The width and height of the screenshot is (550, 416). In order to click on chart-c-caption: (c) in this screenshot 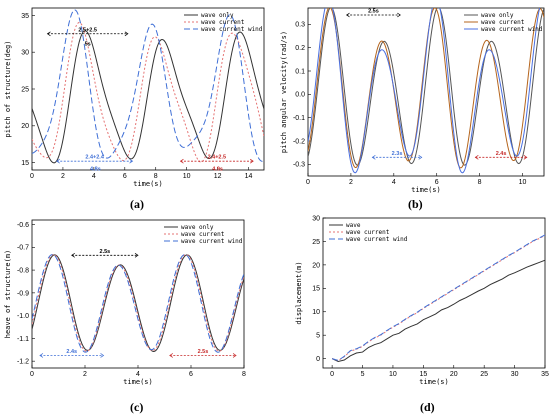, I will do `click(137, 407)`.